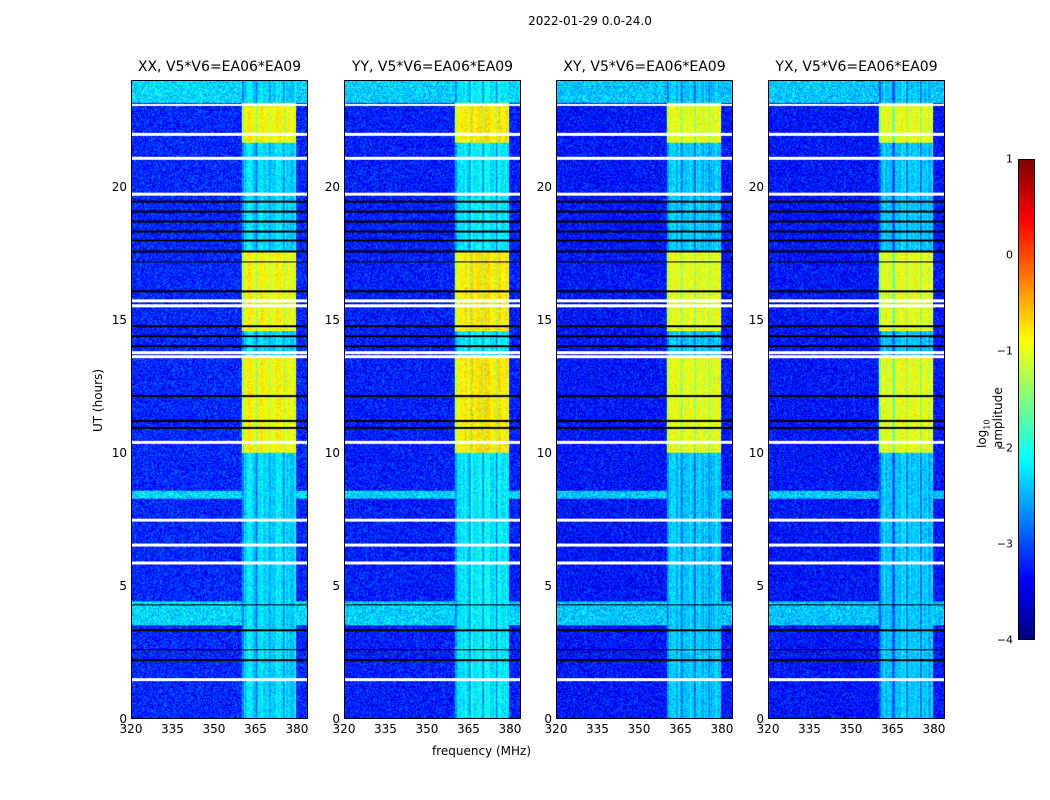  Describe the element at coordinates (1004, 640) in the screenshot. I see `colorbar-tick-label: −4` at that location.